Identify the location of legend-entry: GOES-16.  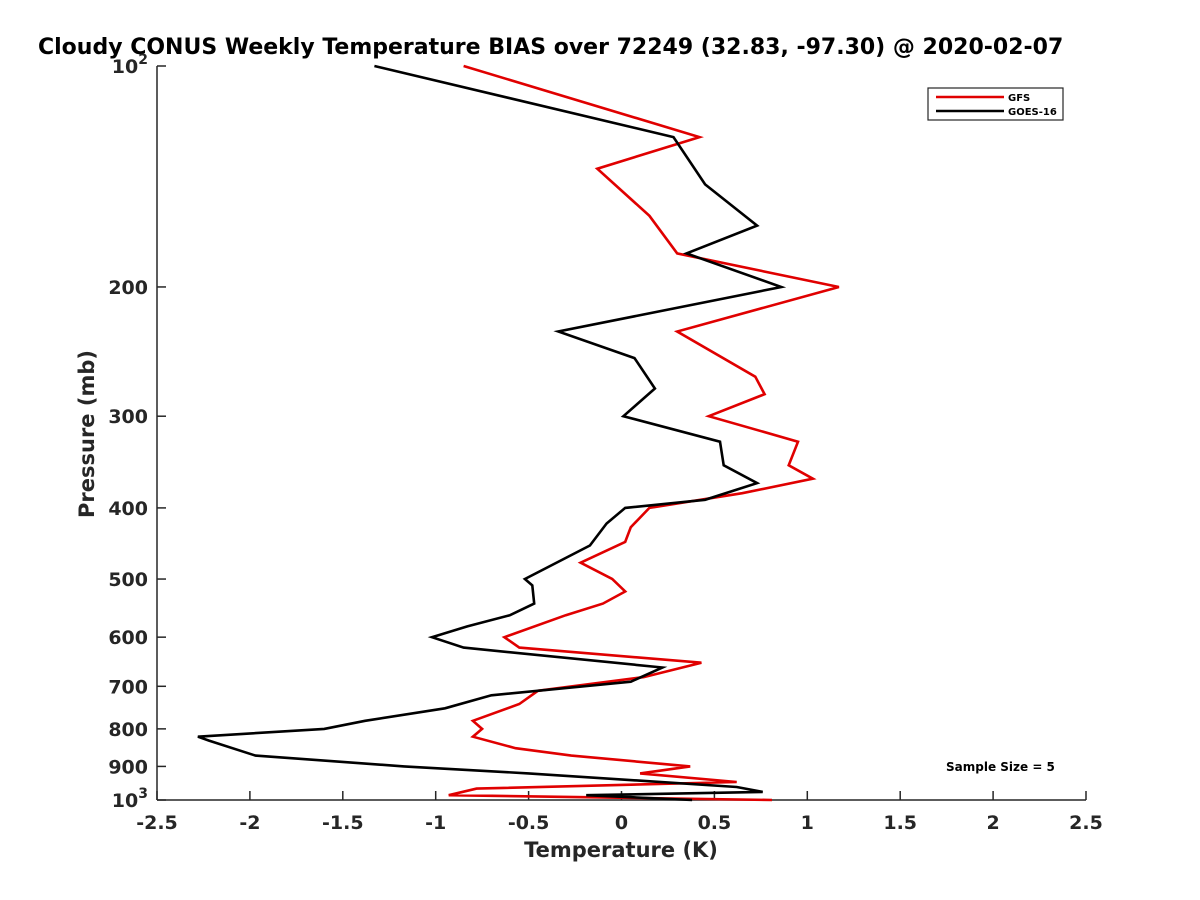
(1032, 112).